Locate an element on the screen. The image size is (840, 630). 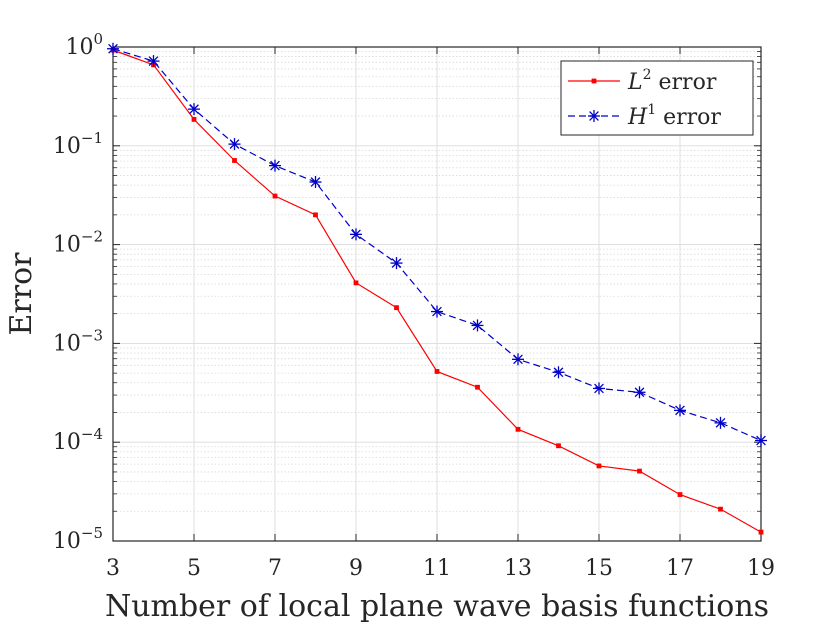
y-tick-label: 10⁰ is located at coordinates (84, 45).